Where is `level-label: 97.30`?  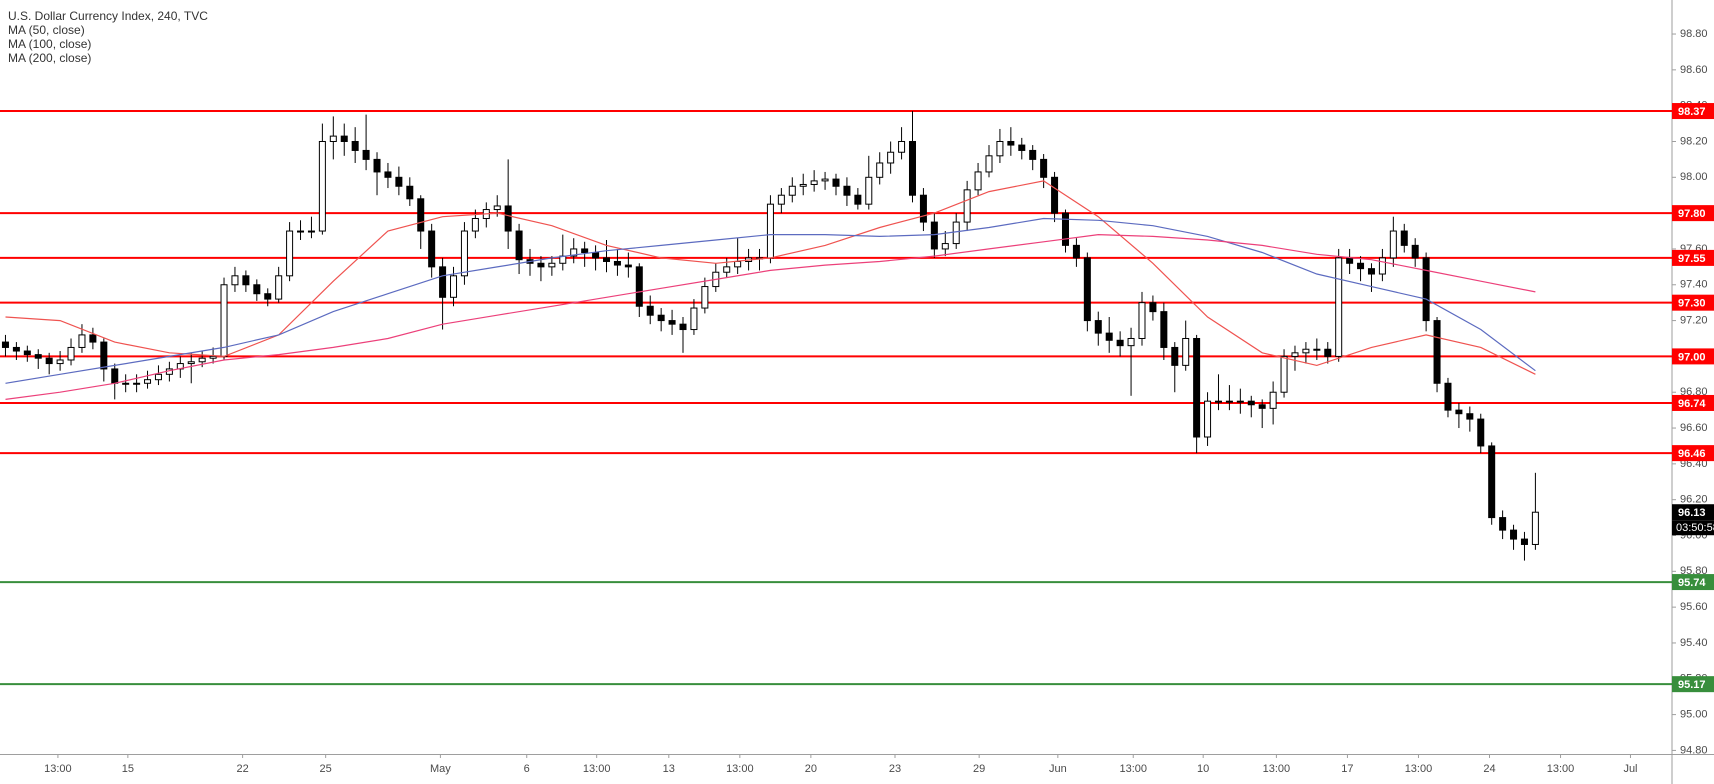 level-label: 97.30 is located at coordinates (1692, 304).